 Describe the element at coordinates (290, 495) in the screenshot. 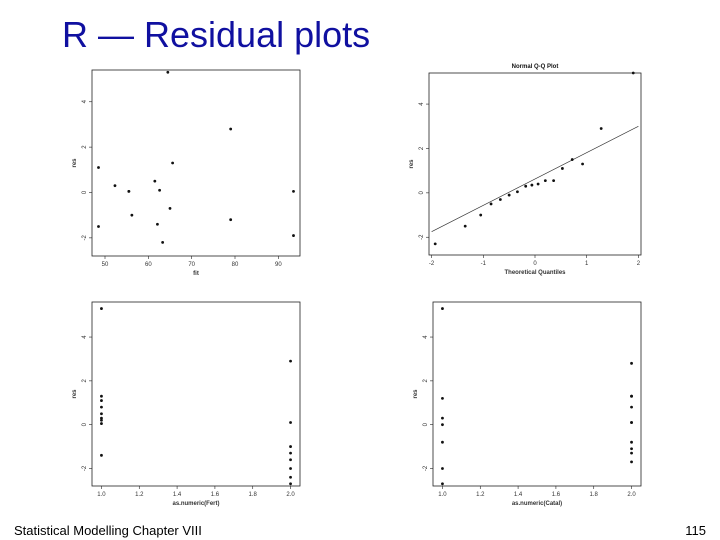

I see `x-tick-label: 2.0` at that location.